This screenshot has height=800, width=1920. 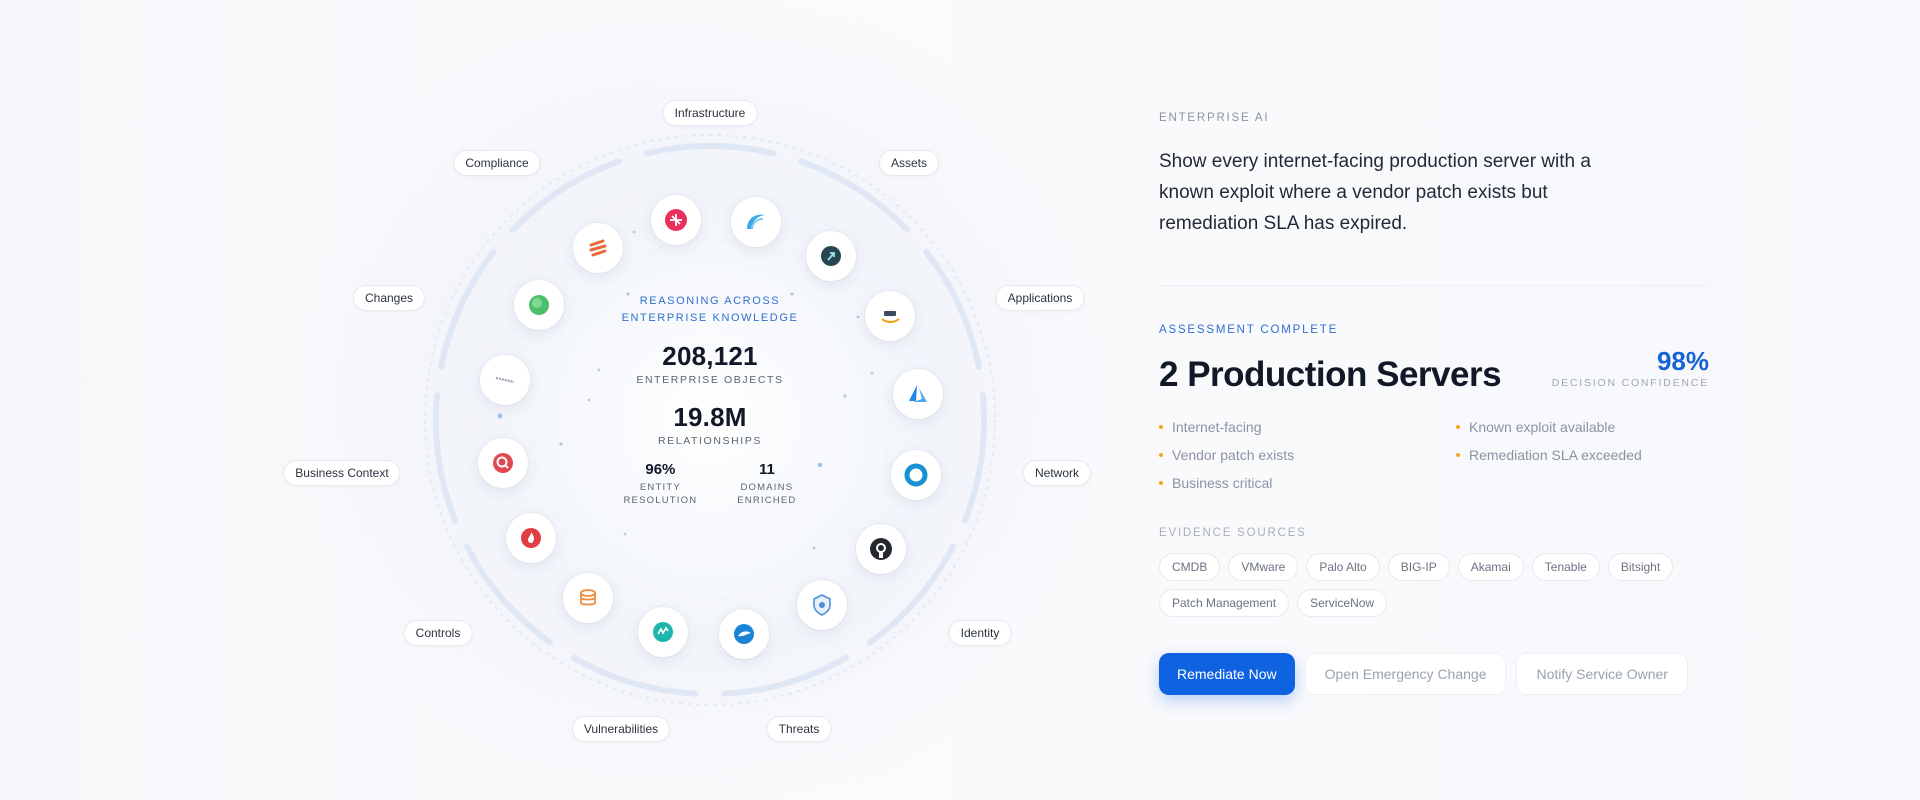 I want to click on domains-value: 11, so click(x=766, y=469).